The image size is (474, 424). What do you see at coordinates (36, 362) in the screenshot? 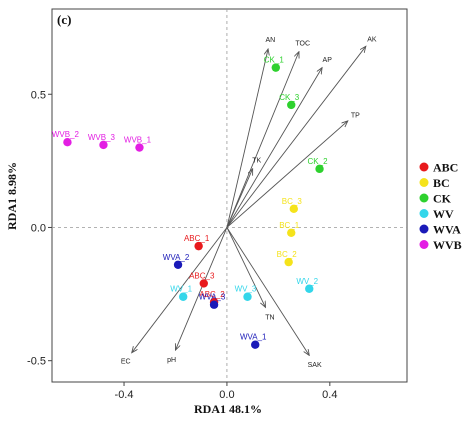
I see `y-tick-label: -0.5` at bounding box center [36, 362].